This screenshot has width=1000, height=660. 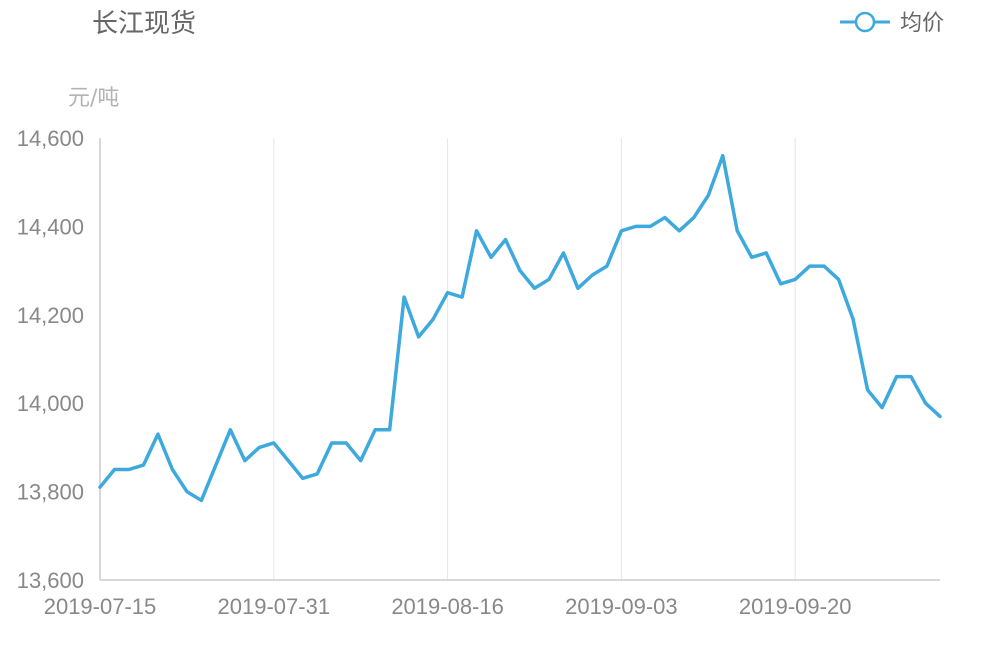 I want to click on x-tick-label: 2019-08-16, so click(x=447, y=606).